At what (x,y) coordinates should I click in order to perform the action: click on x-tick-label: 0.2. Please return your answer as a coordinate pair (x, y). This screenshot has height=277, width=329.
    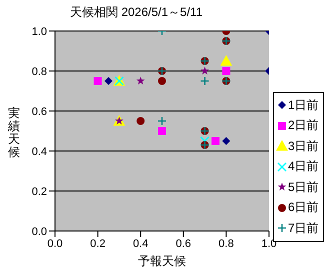
    Looking at the image, I should click on (98, 244).